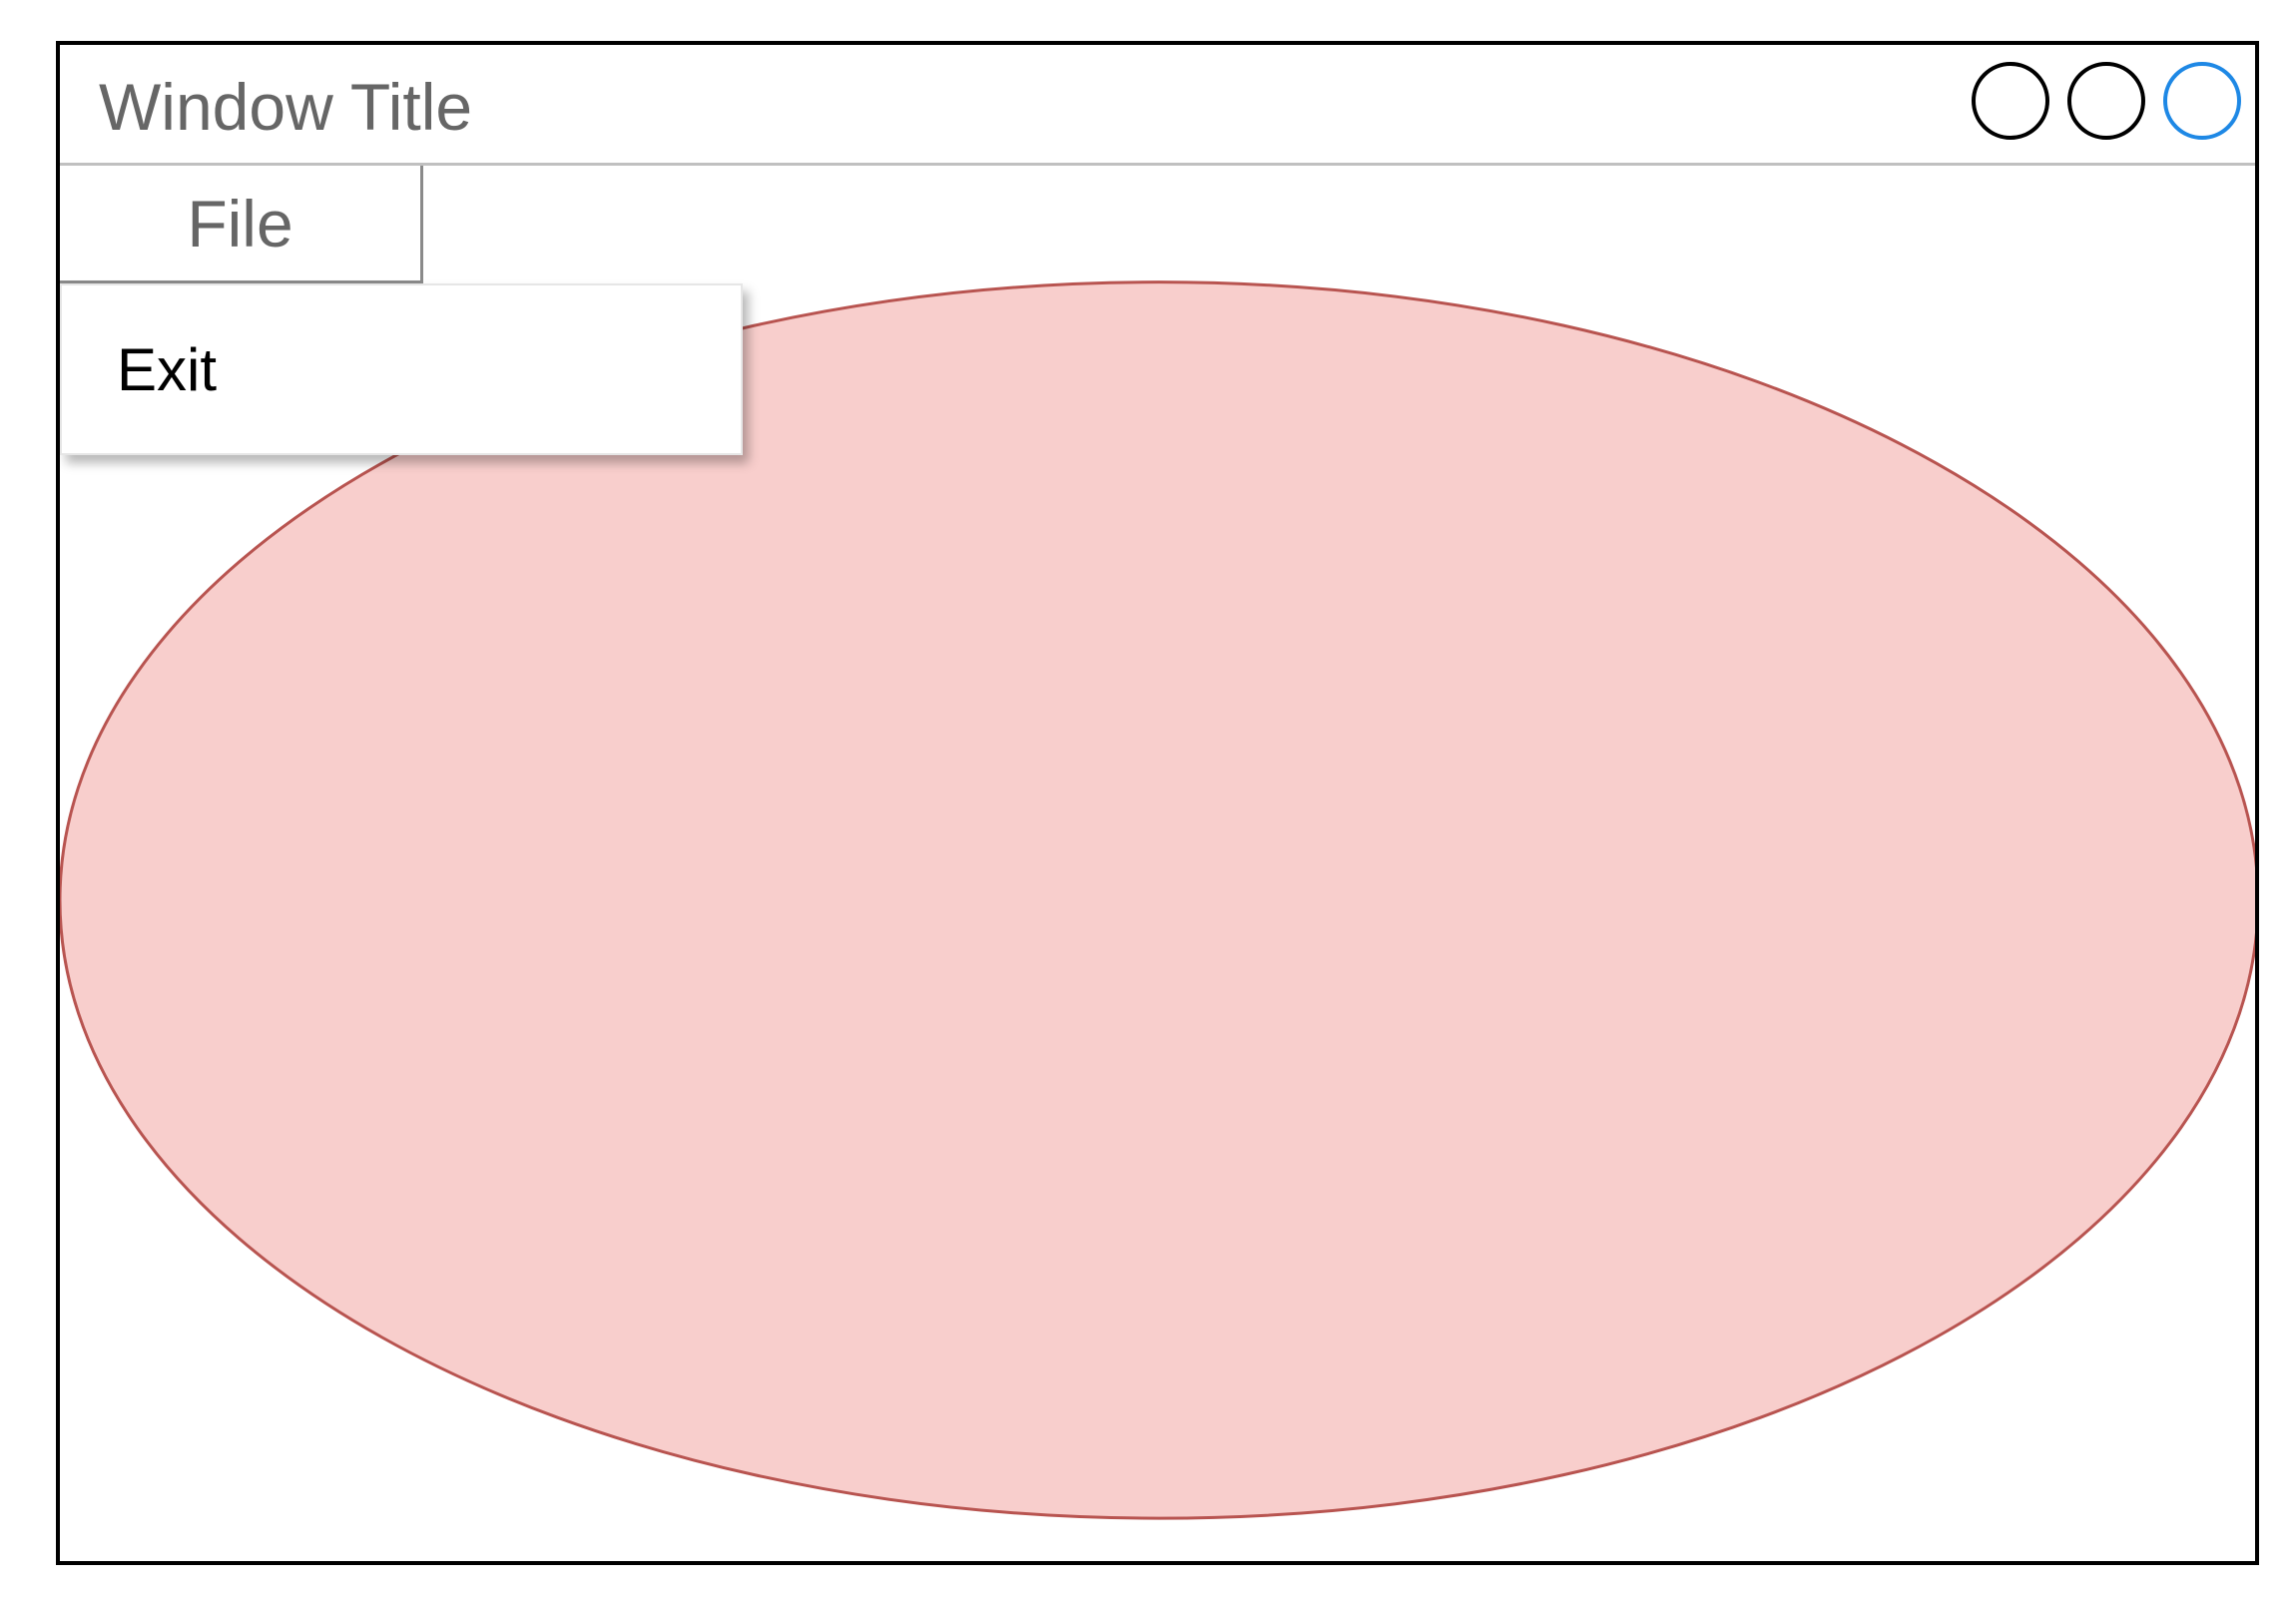  I want to click on file-dropdown-menu: Exit, so click(402, 369).